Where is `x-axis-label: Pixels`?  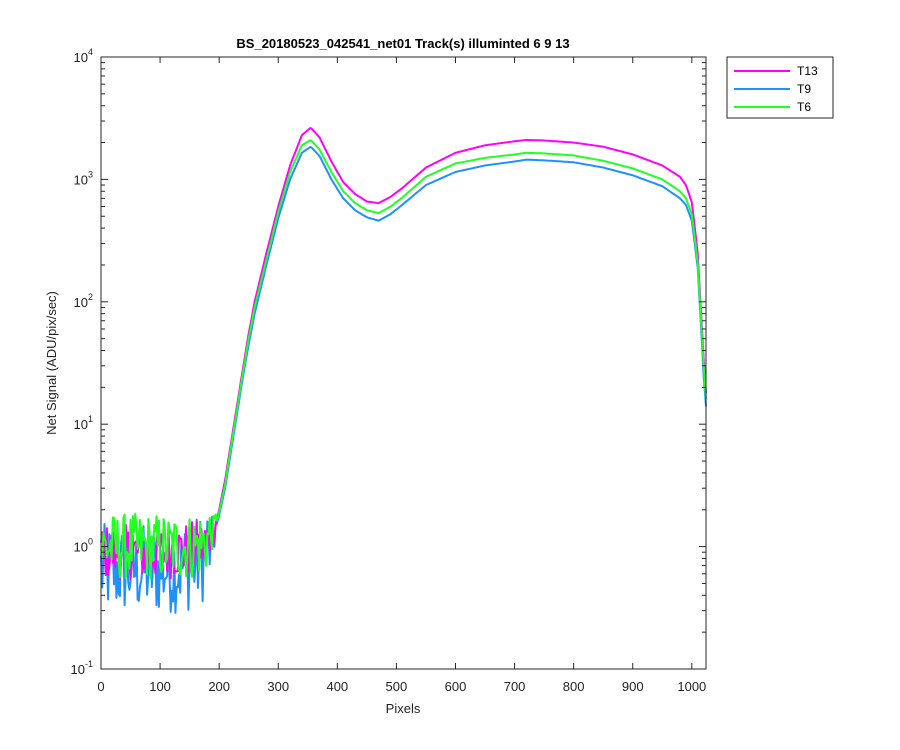 x-axis-label: Pixels is located at coordinates (403, 708).